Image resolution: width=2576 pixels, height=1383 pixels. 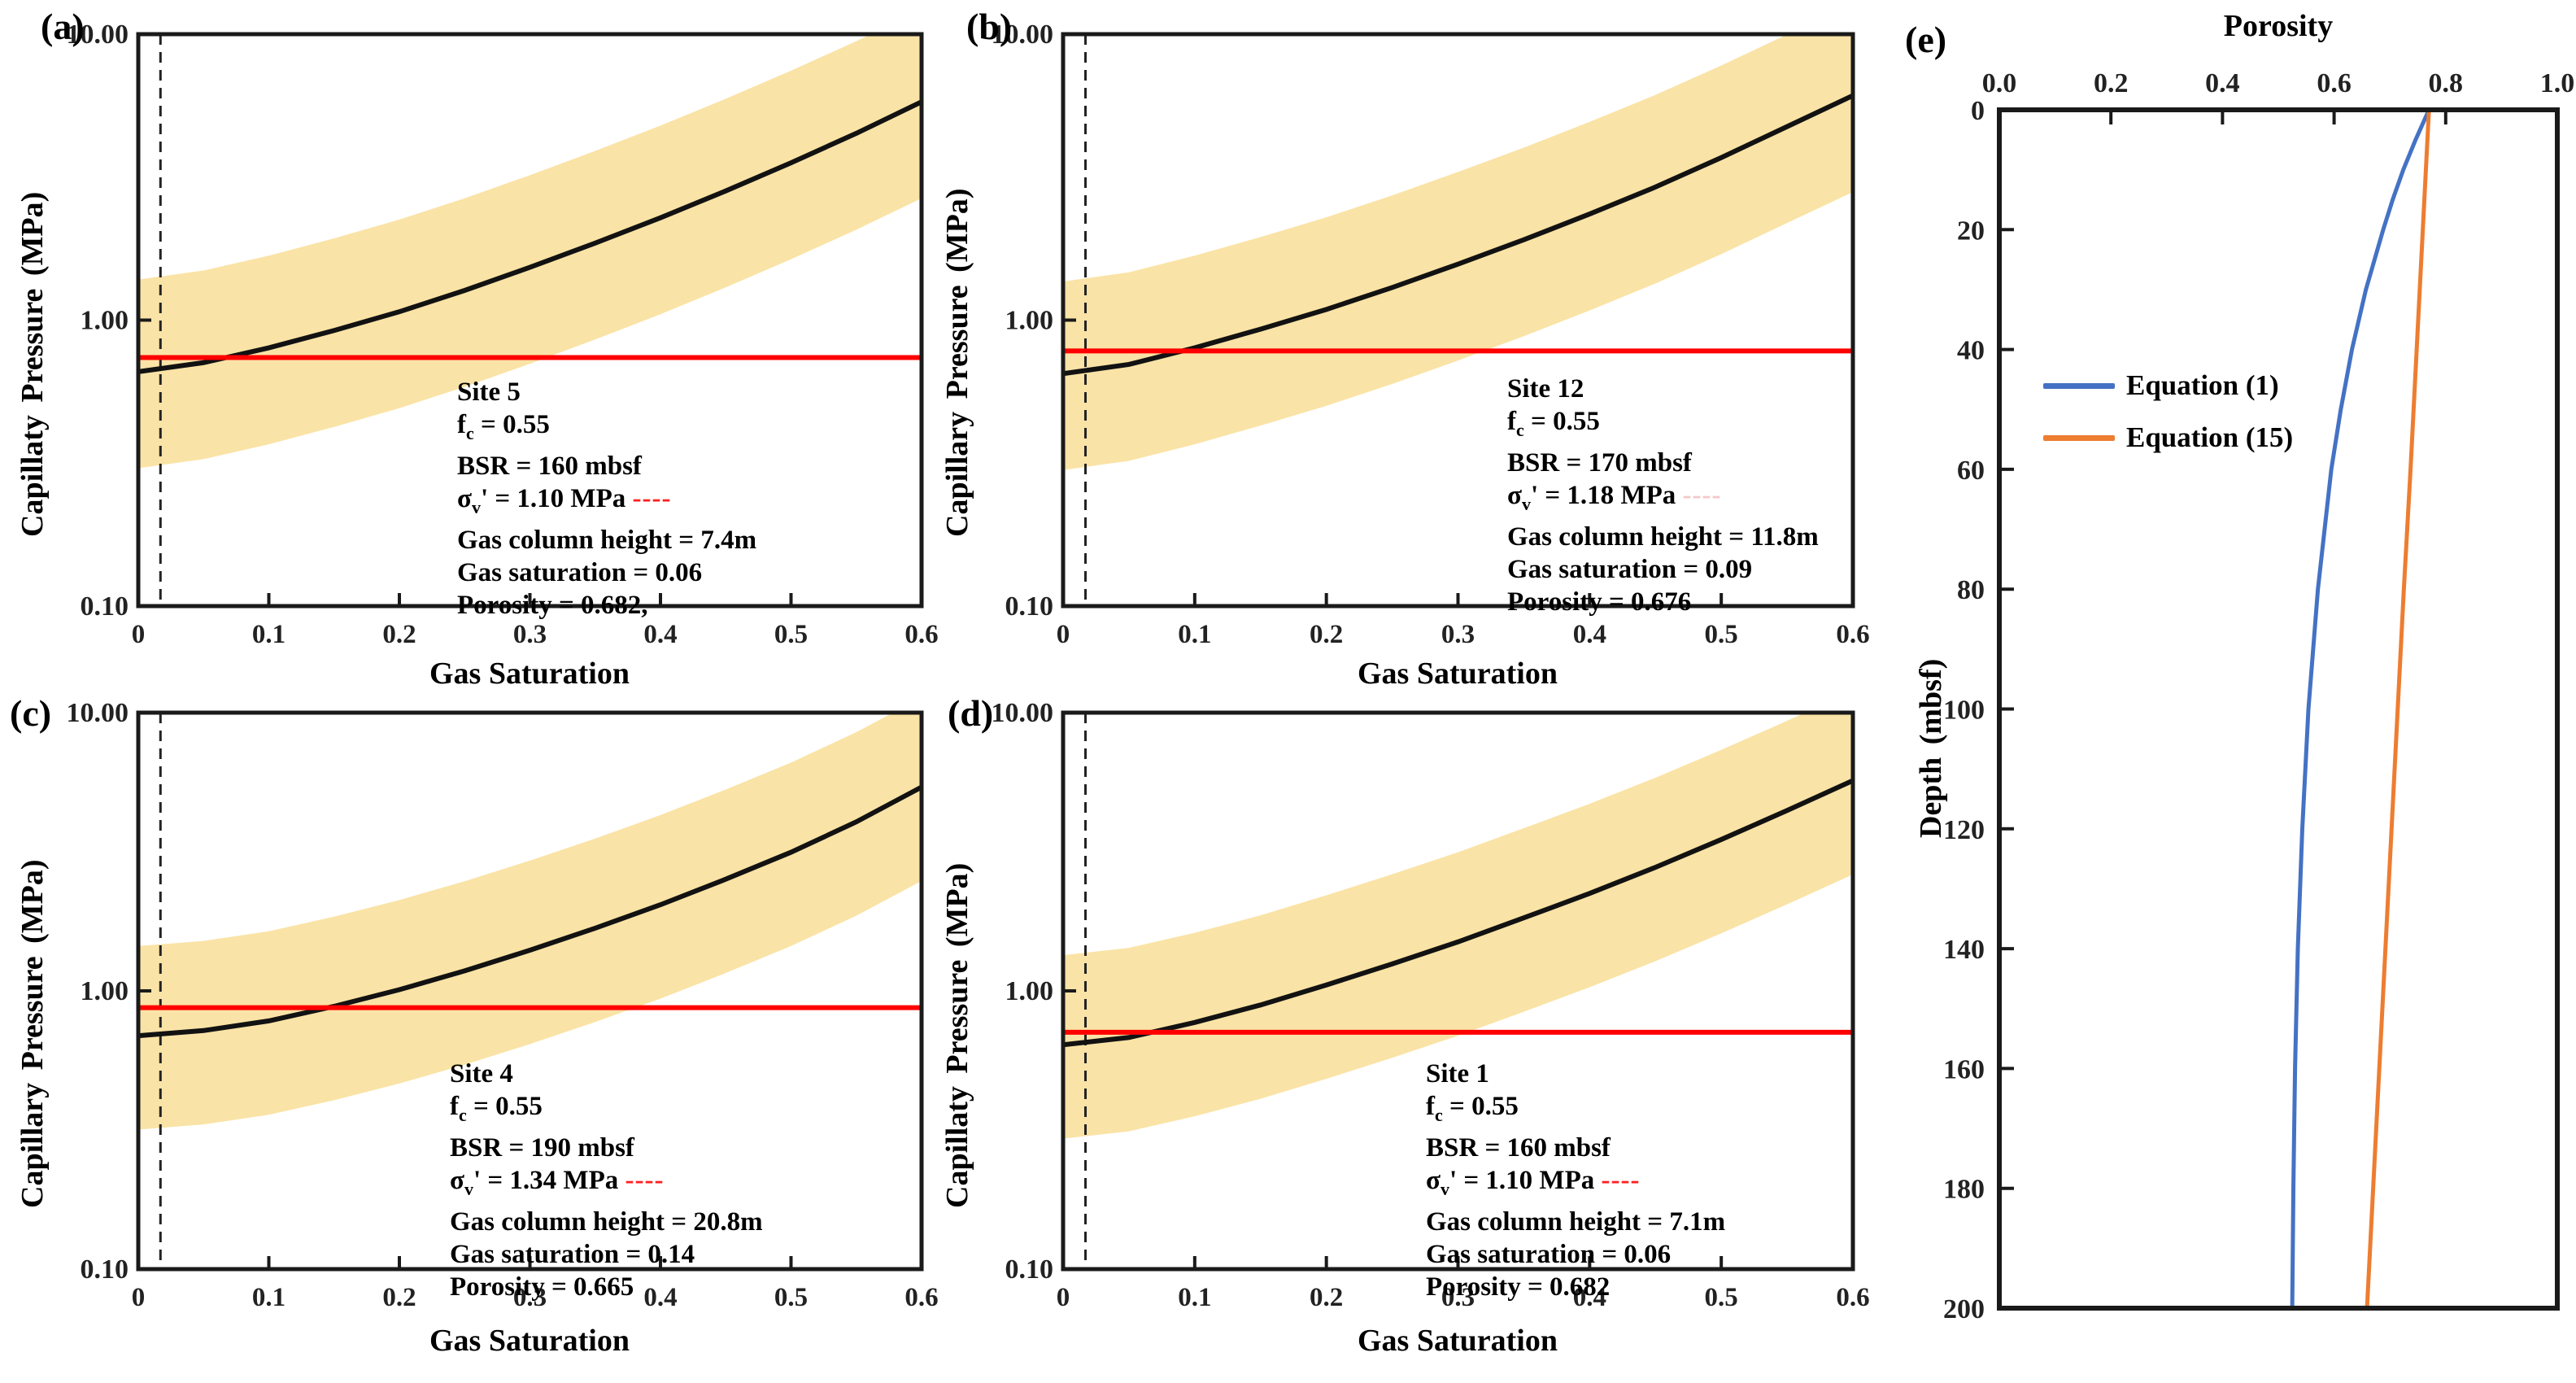 I want to click on annotation-line: Porosity = 0.682, so click(x=1575, y=1287).